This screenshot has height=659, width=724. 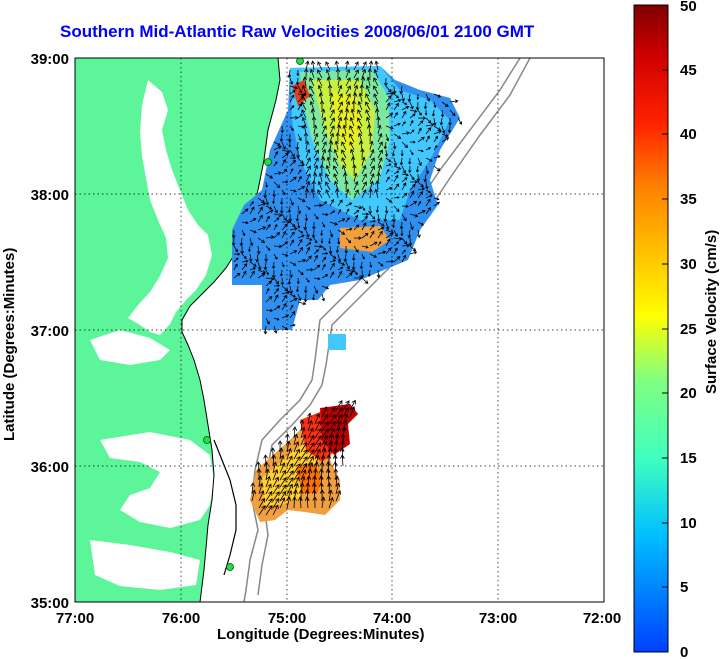 What do you see at coordinates (684, 587) in the screenshot?
I see `colorbar-tick-label: 5` at bounding box center [684, 587].